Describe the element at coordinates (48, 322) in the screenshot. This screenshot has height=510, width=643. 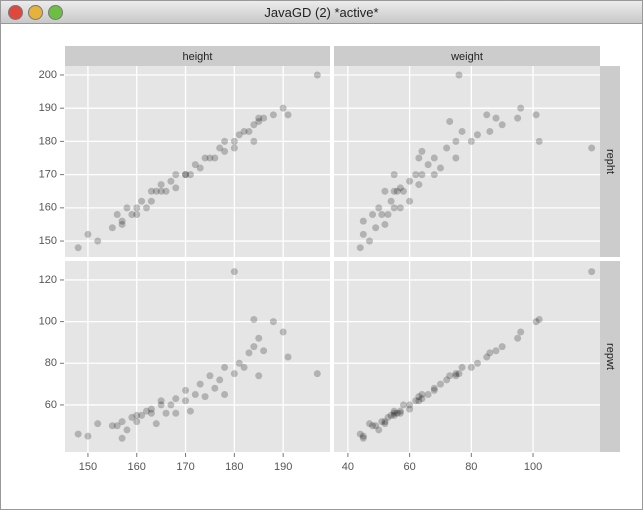
I see `y-tick-label: 100` at that location.